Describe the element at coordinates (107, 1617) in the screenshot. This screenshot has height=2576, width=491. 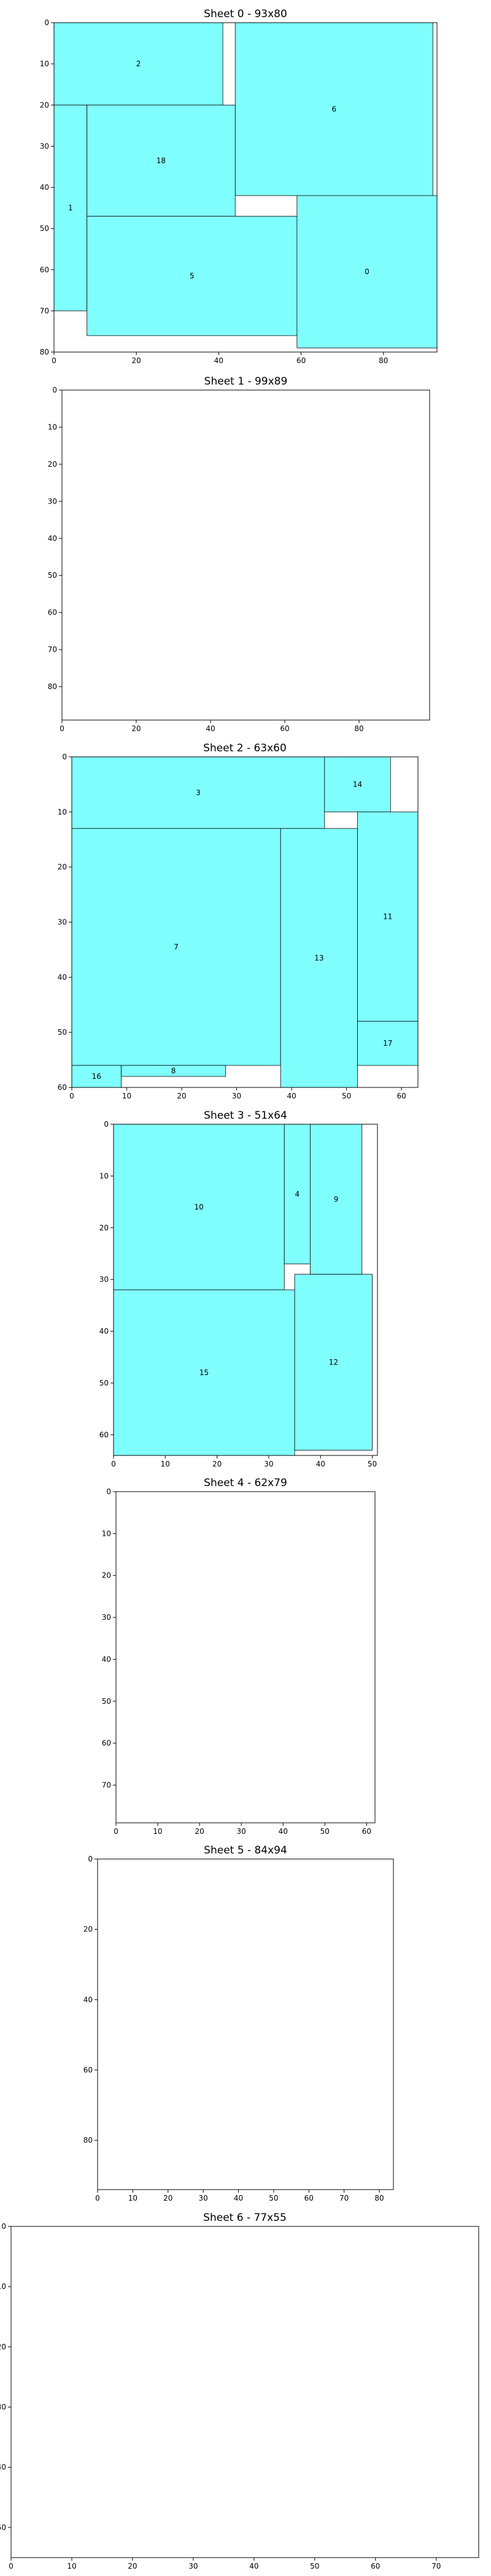
I see `sheet-4-ytick-label: 30` at that location.